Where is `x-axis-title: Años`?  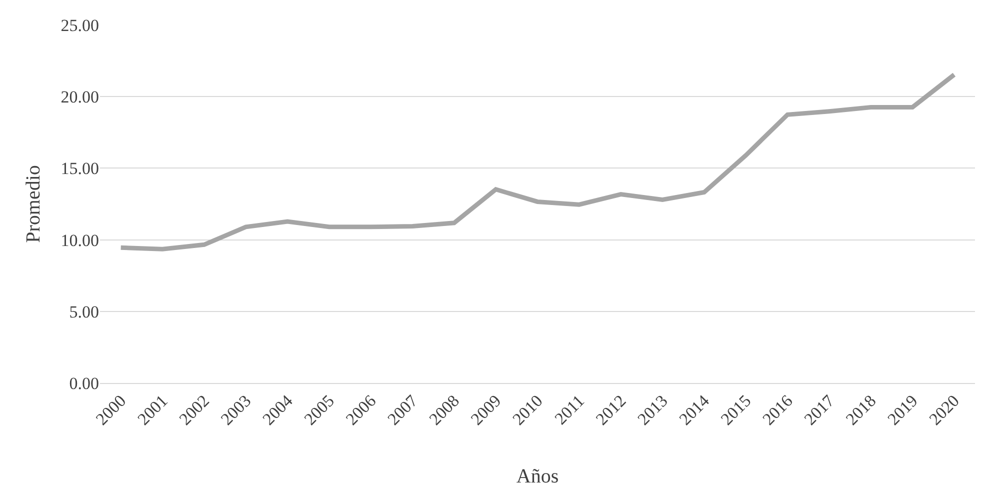
x-axis-title: Años is located at coordinates (537, 476).